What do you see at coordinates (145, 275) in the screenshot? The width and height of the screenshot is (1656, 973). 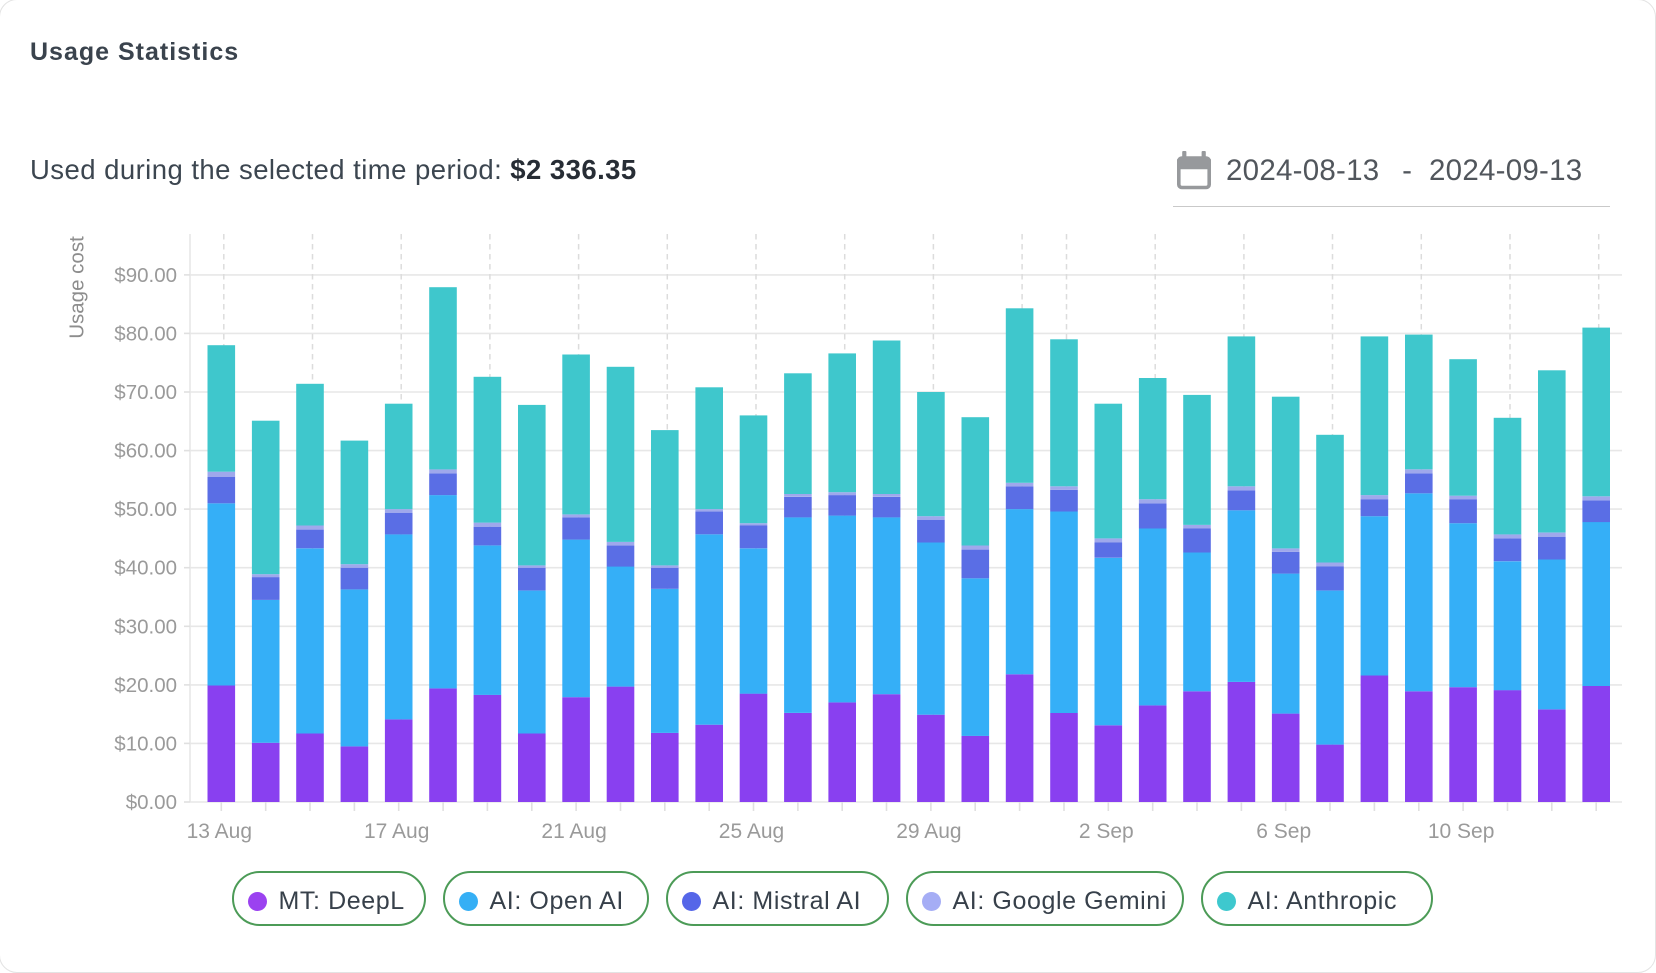 I see `svg-text: $90.00` at bounding box center [145, 275].